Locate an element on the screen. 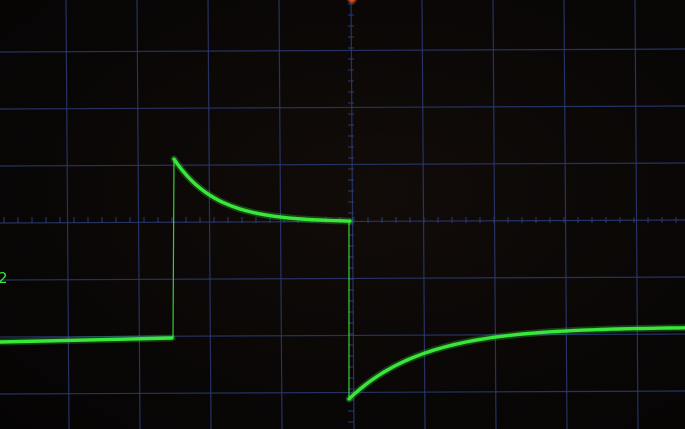 This screenshot has width=685, height=429. waveform-transition-edges is located at coordinates (261, 278).